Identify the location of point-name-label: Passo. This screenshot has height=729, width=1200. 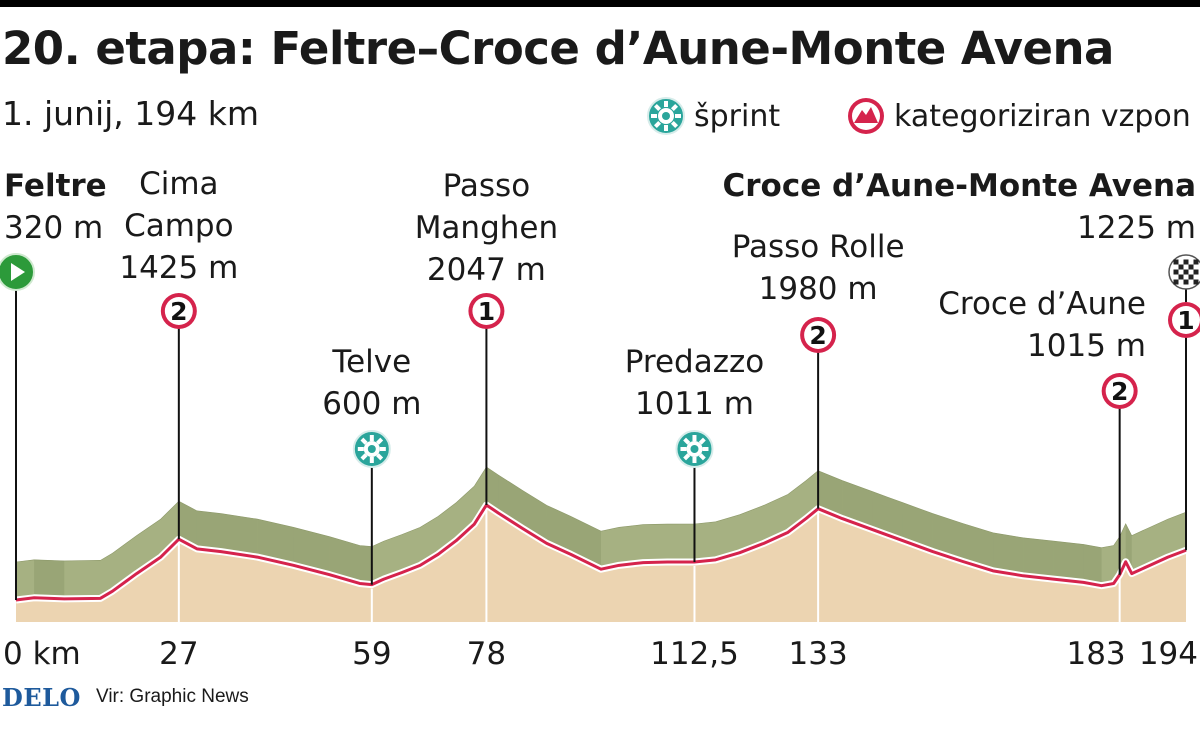
(487, 186).